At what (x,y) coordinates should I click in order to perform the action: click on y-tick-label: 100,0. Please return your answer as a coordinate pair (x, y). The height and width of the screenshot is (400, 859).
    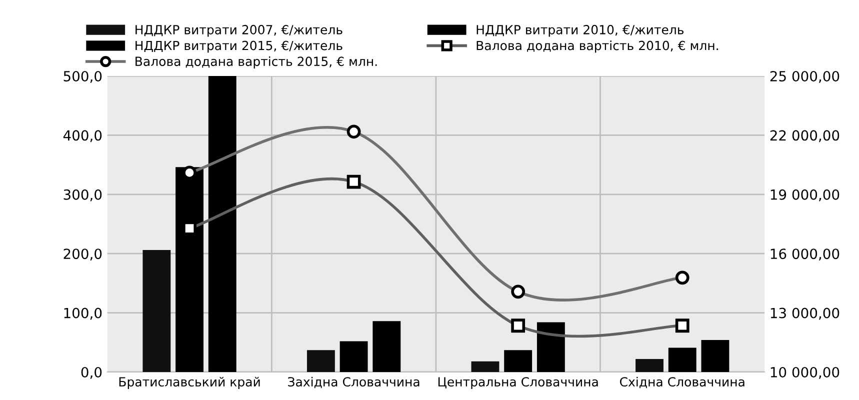
    Looking at the image, I should click on (83, 314).